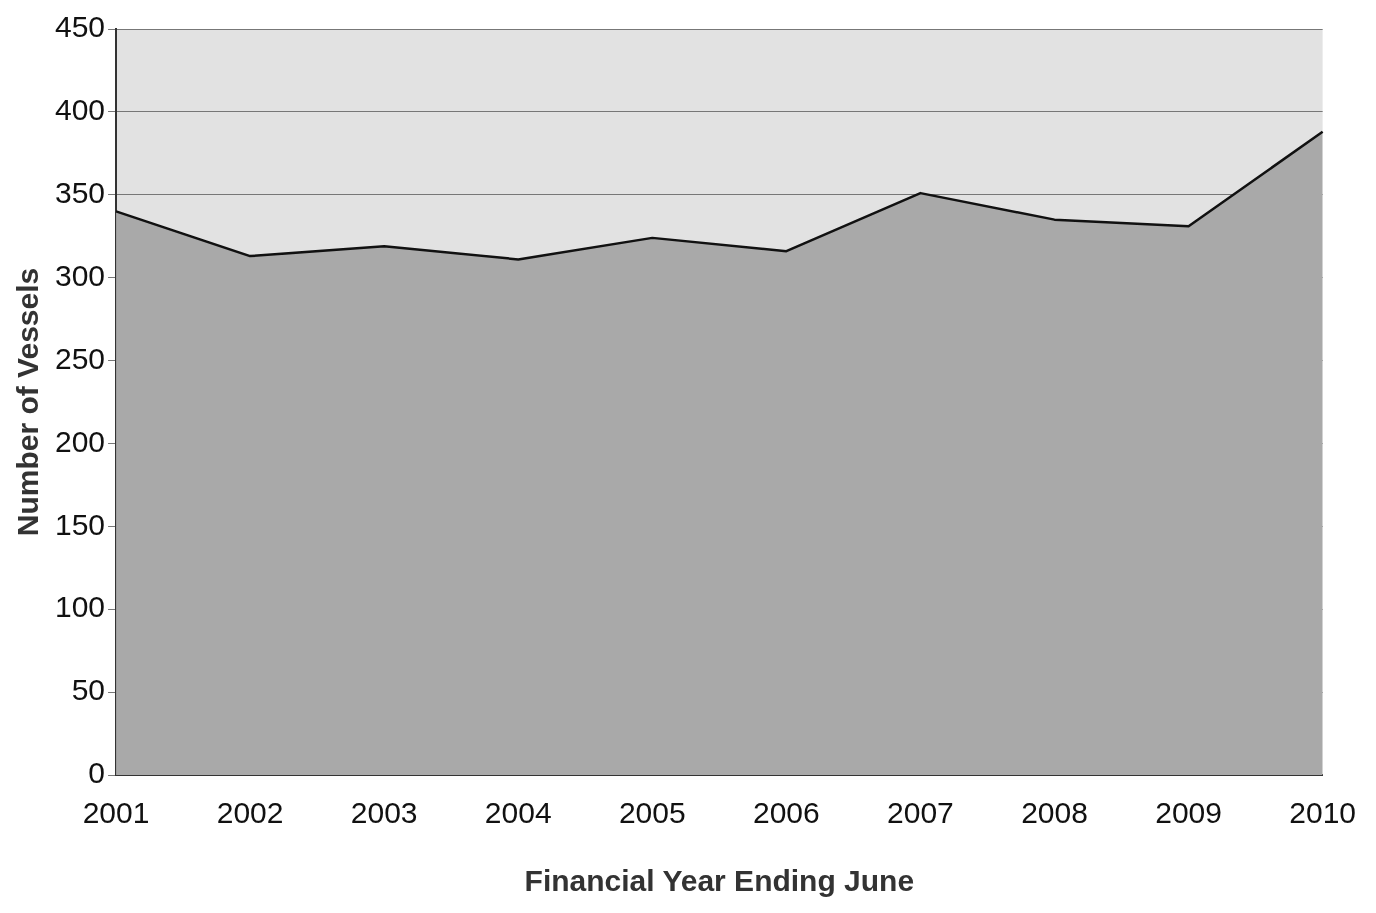 The image size is (1376, 913). I want to click on y-tick-label: 250, so click(80, 358).